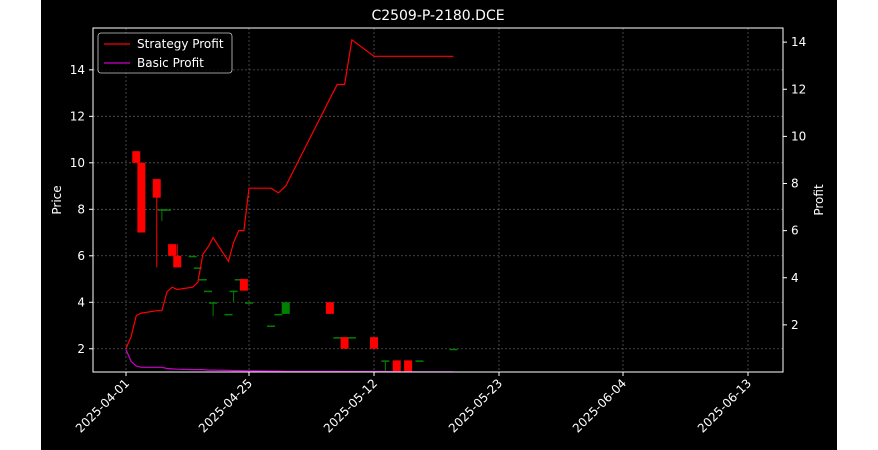  What do you see at coordinates (77, 163) in the screenshot?
I see `y-left-tick-label: 10` at bounding box center [77, 163].